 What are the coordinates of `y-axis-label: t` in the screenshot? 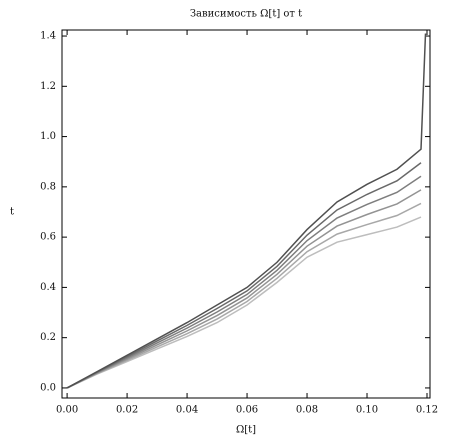 It's located at (12, 212).